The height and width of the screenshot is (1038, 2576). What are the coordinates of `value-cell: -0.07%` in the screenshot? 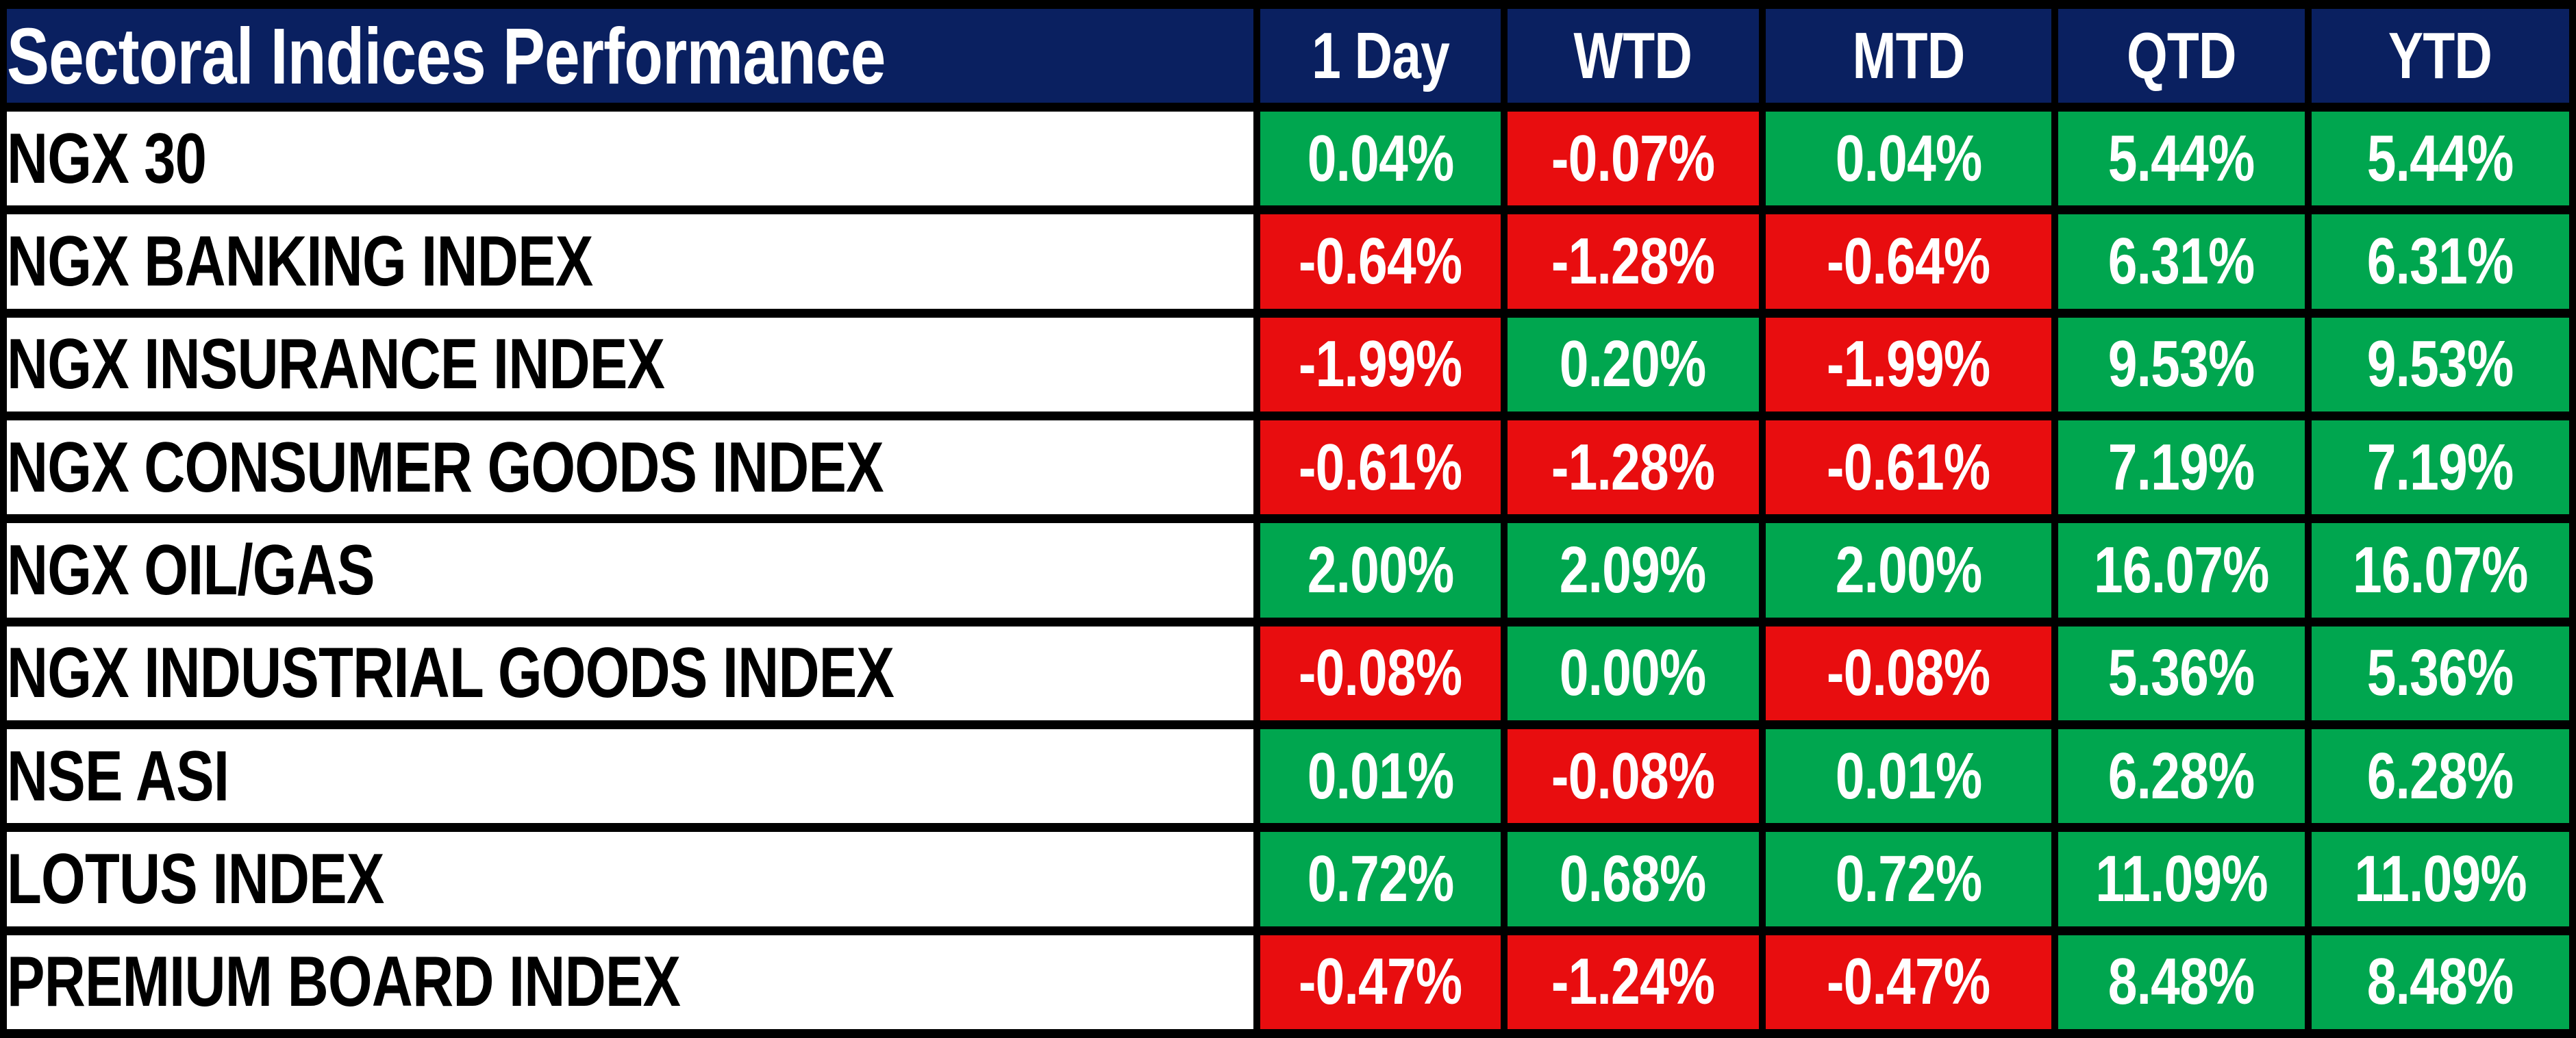 It's located at (1633, 158).